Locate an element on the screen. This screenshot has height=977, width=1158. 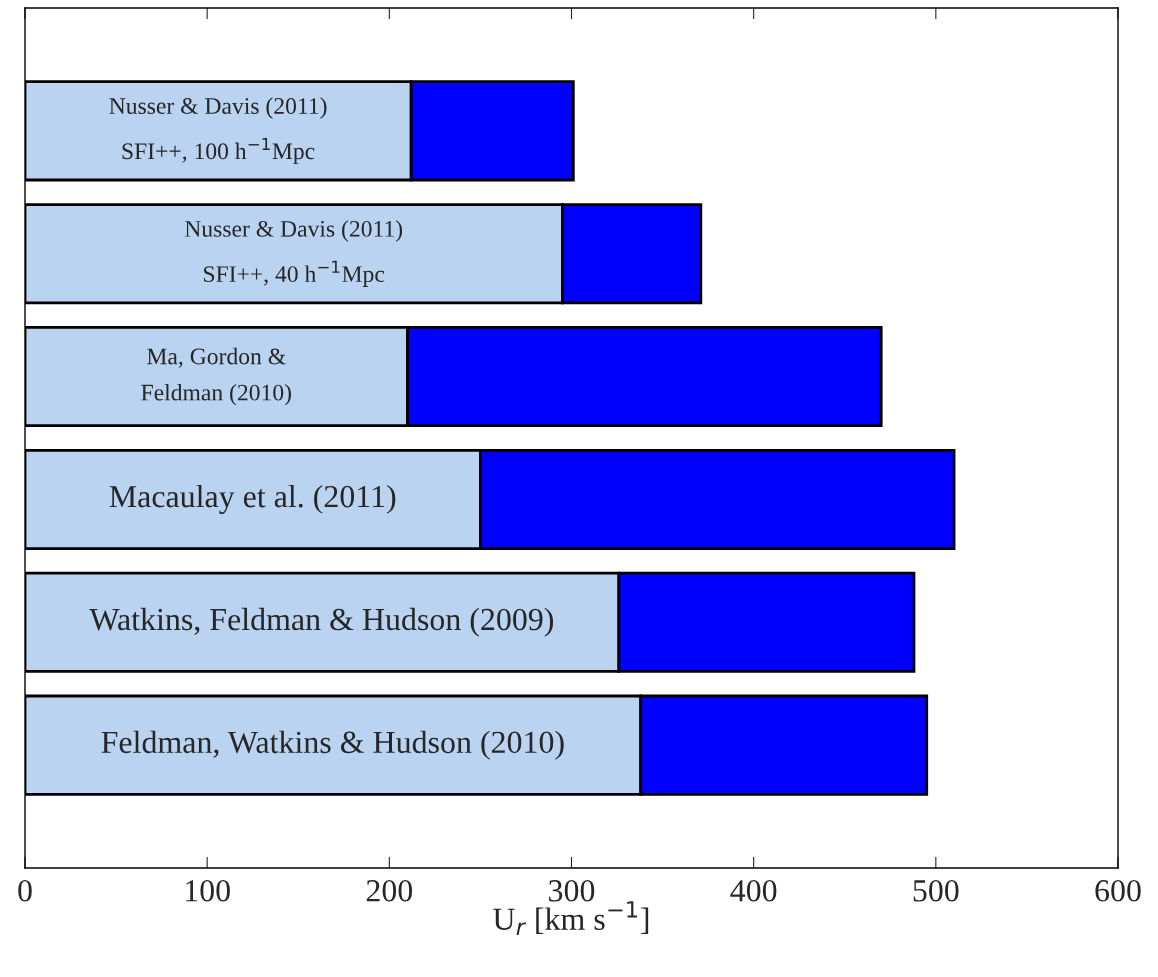
y-tick-label: Watkins, Feldman & Hudson (2009) is located at coordinates (321, 622).